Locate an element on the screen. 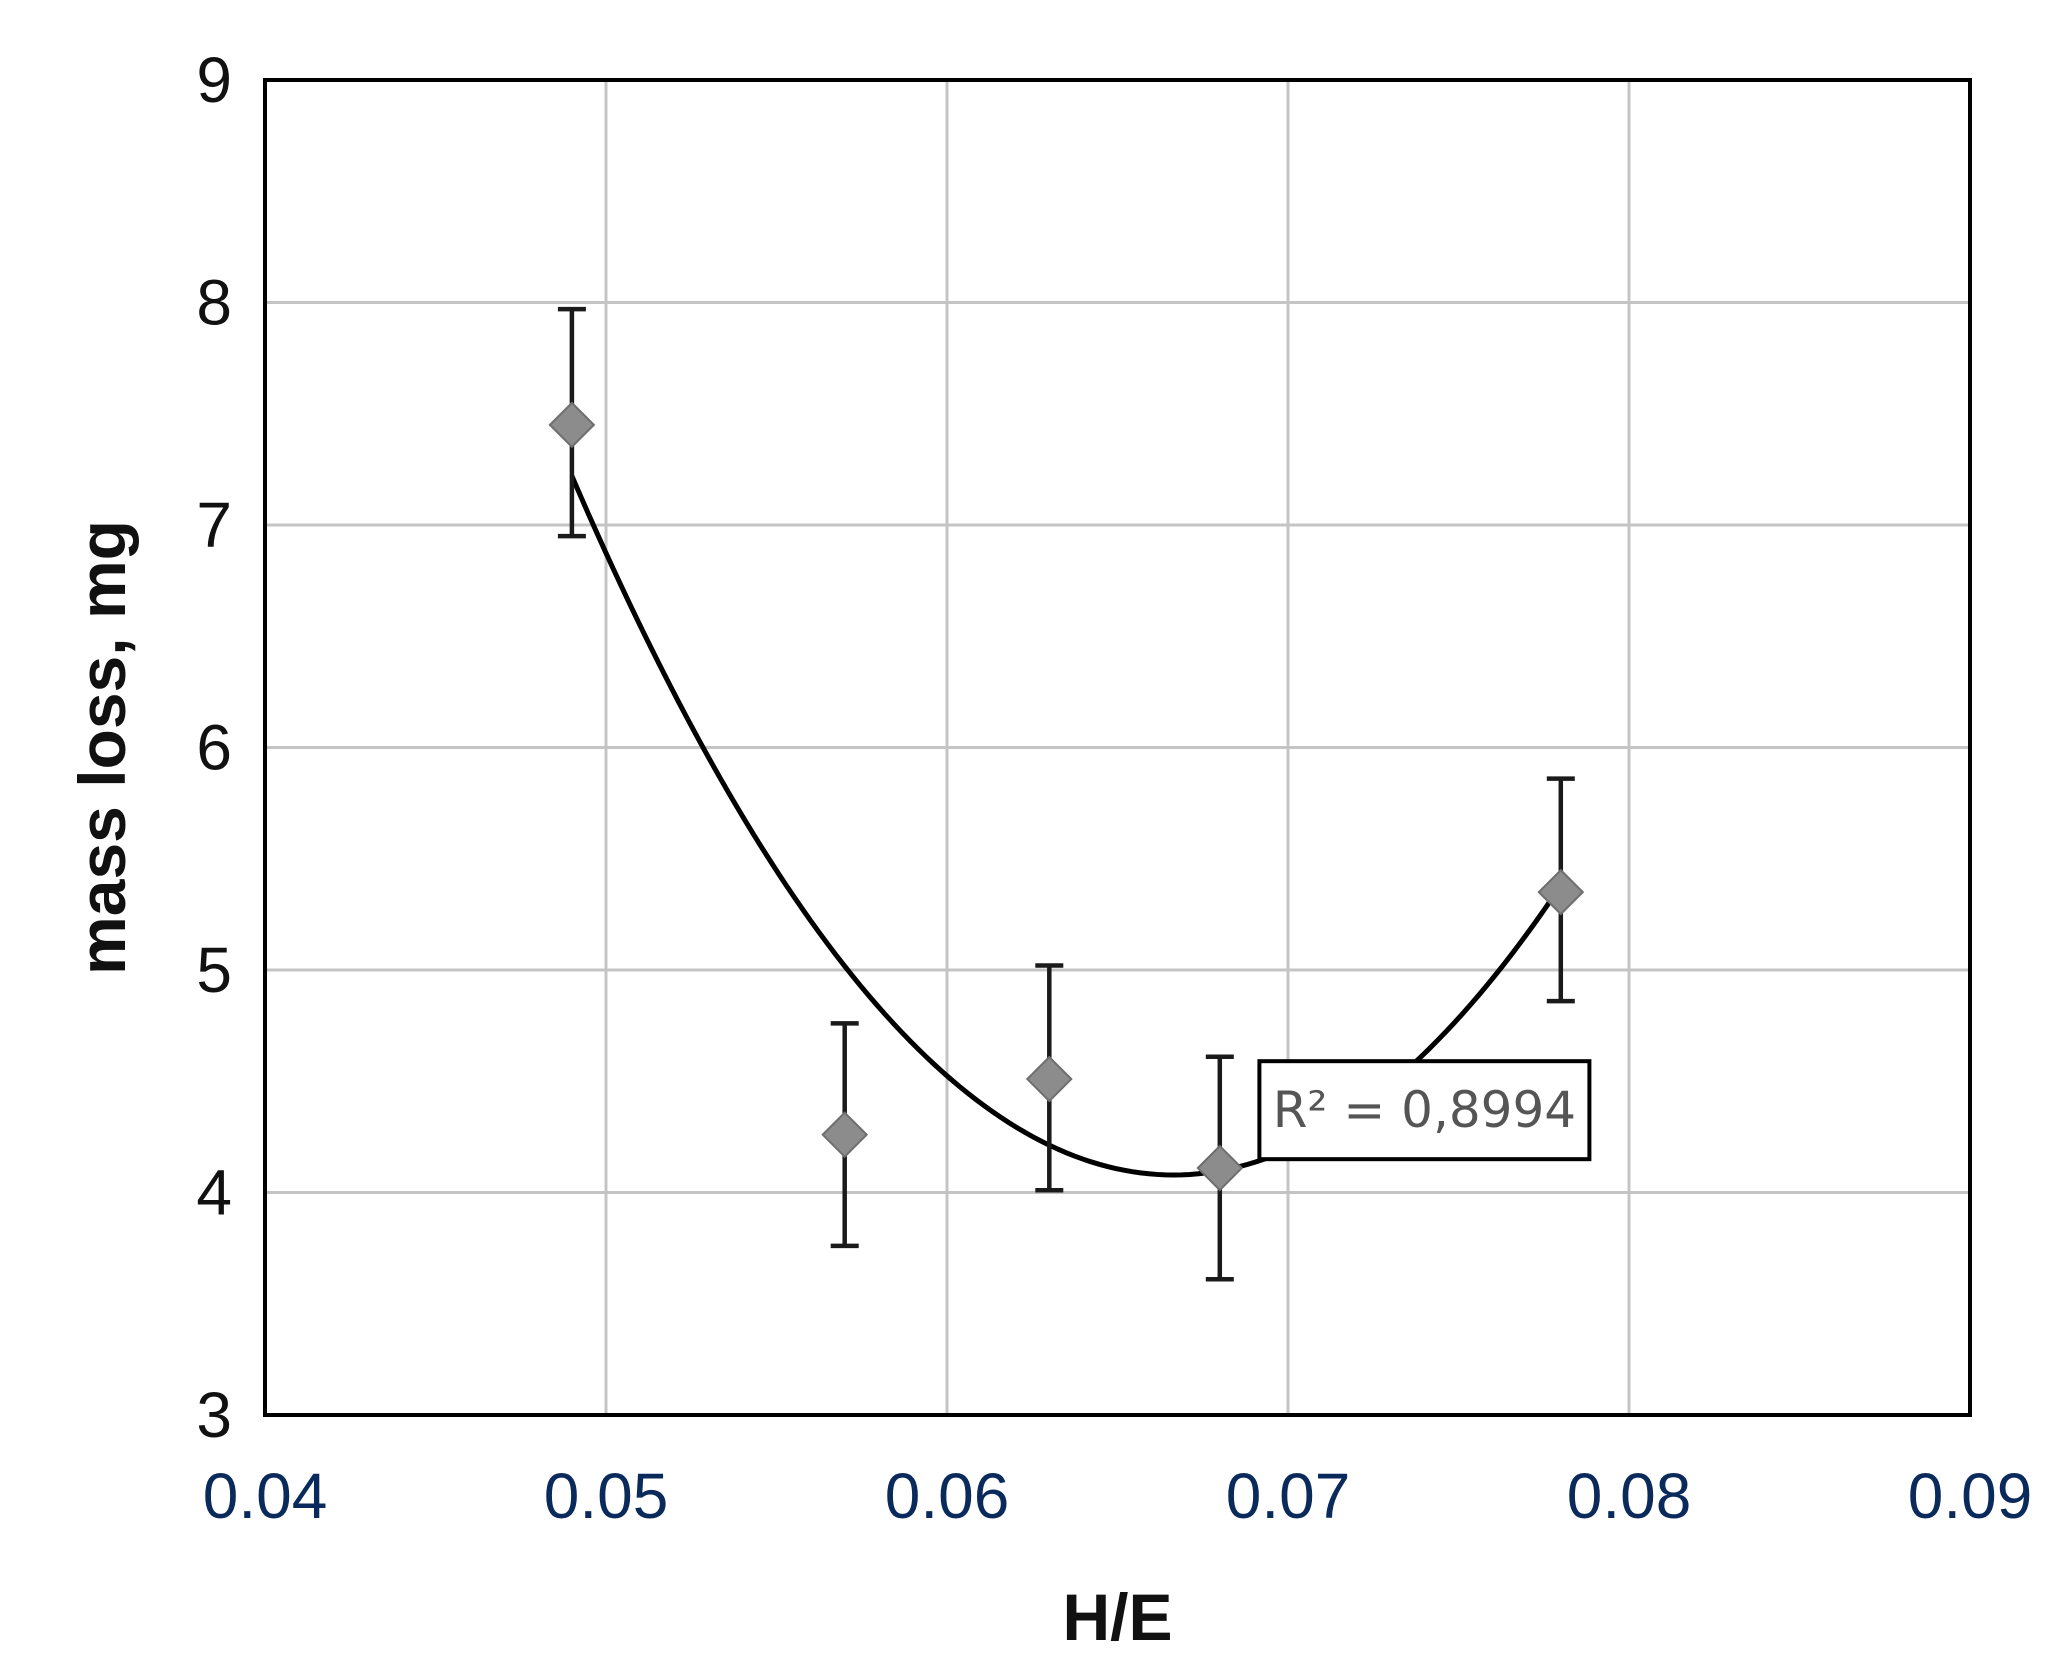  r-squared-label: R² = 0,8994 is located at coordinates (1424, 1110).